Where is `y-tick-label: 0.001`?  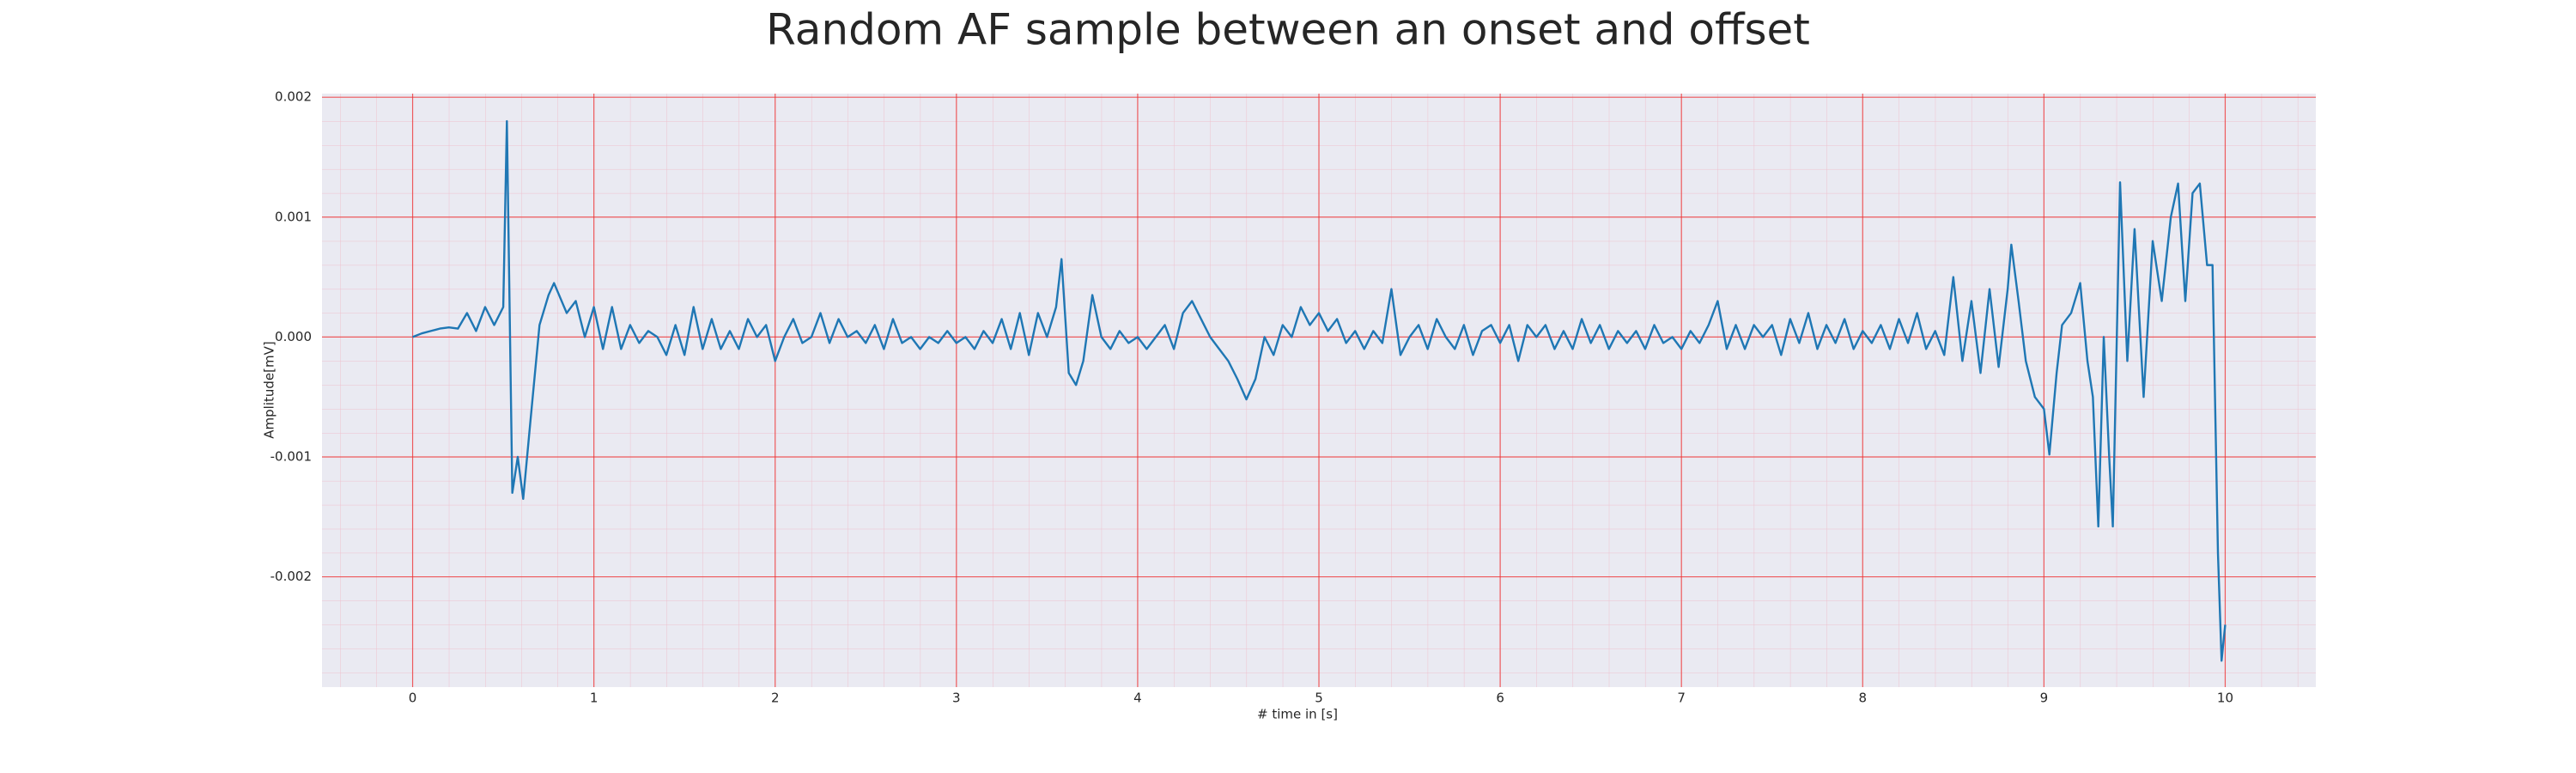 y-tick-label: 0.001 is located at coordinates (293, 216).